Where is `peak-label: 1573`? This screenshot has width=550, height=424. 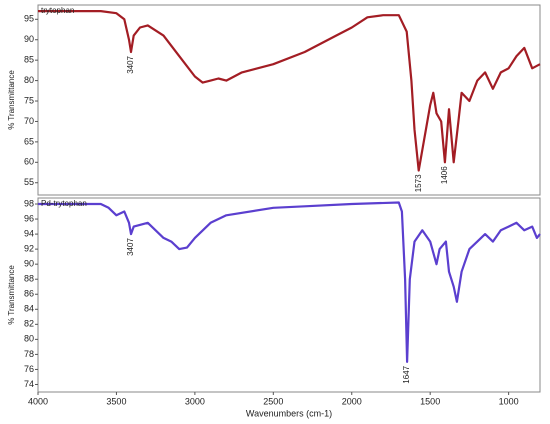
peak-label: 1573 is located at coordinates (418, 183).